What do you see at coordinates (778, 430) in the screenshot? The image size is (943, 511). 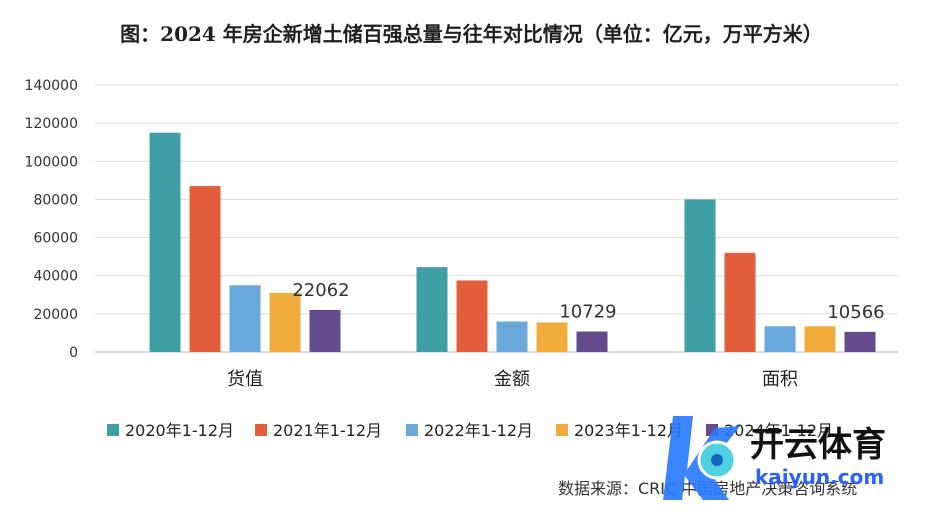 I see `legend-label: 2024年1-12月` at bounding box center [778, 430].